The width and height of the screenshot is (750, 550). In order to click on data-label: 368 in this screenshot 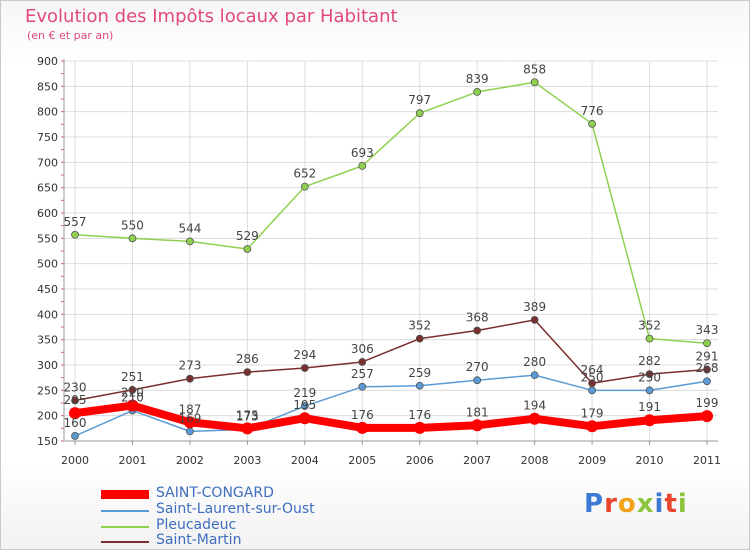, I will do `click(477, 318)`.